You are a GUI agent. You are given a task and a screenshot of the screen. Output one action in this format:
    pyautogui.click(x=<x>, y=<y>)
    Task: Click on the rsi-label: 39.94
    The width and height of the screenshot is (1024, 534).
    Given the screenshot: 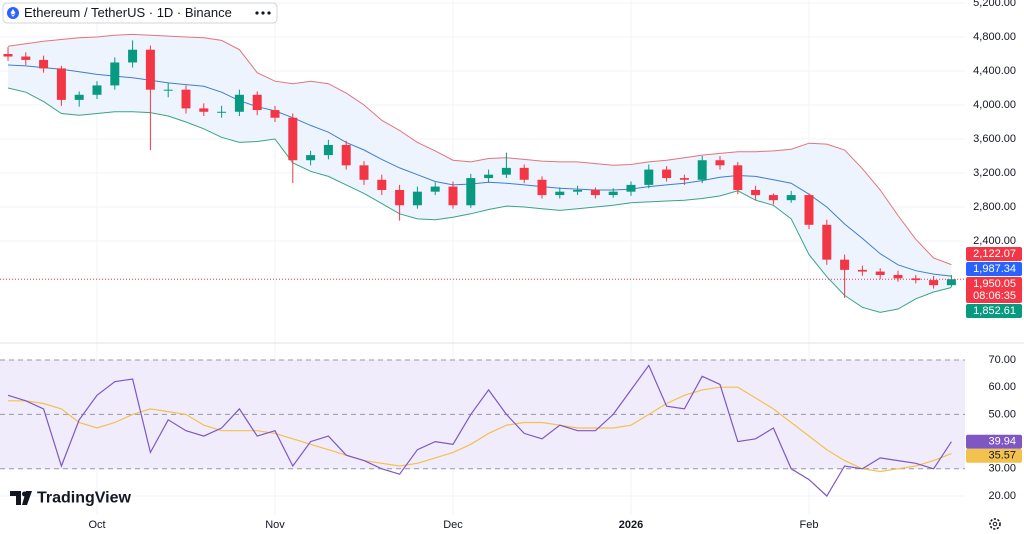 What is the action you would take?
    pyautogui.click(x=1002, y=442)
    